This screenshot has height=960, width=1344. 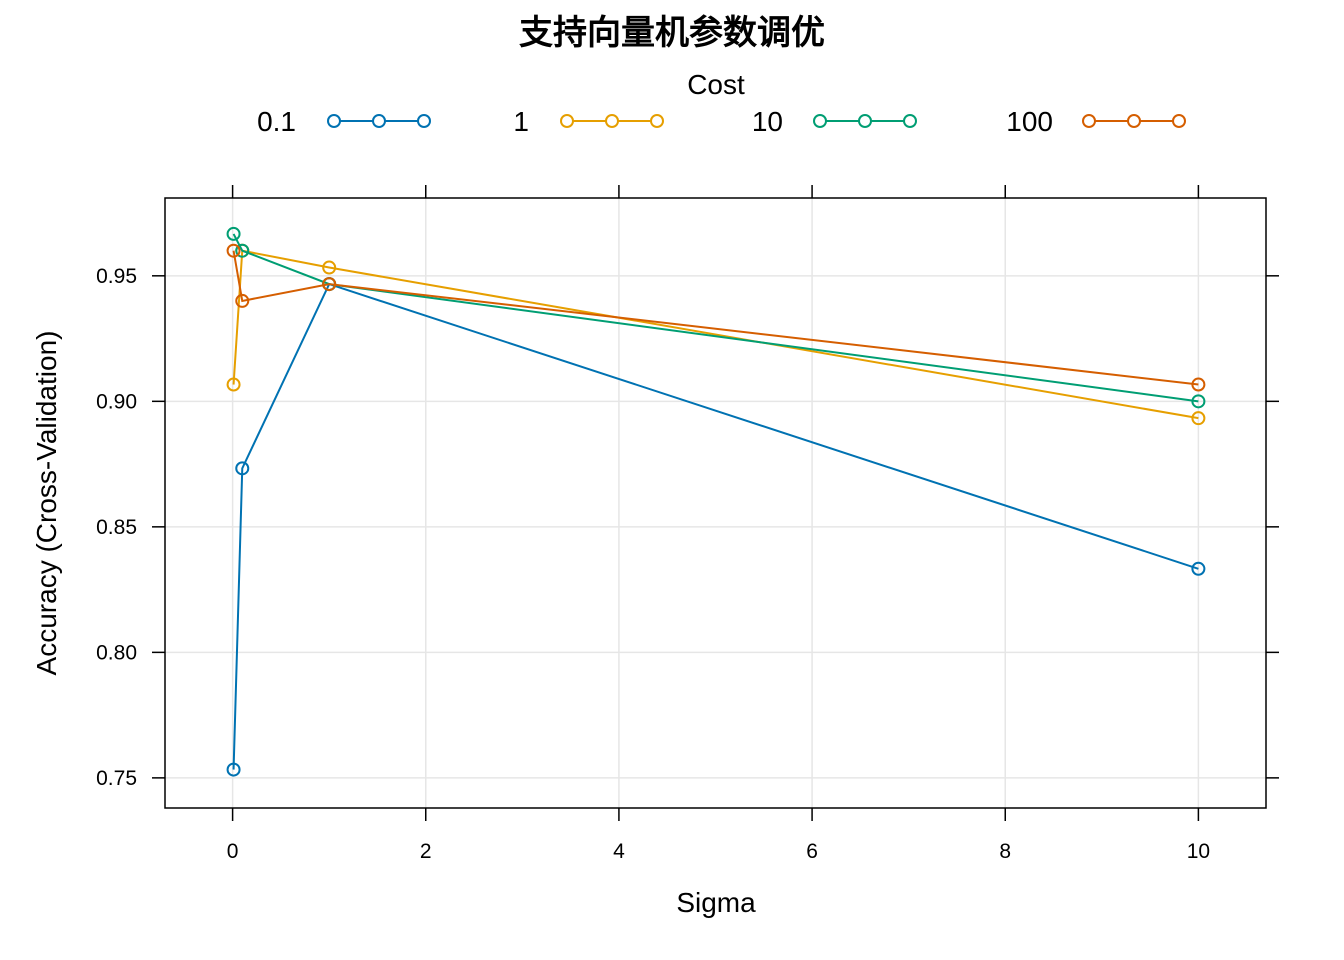 I want to click on x-tick-label: 8, so click(x=1005, y=851).